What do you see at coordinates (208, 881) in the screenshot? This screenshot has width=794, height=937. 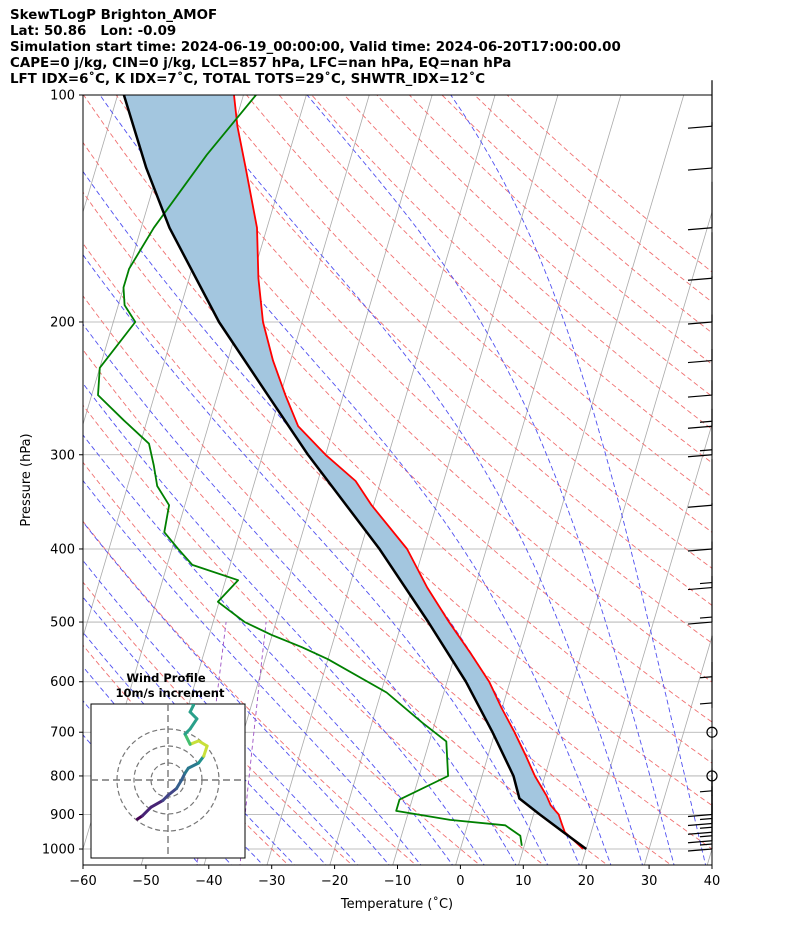 I see `x-tick-label: −40` at bounding box center [208, 881].